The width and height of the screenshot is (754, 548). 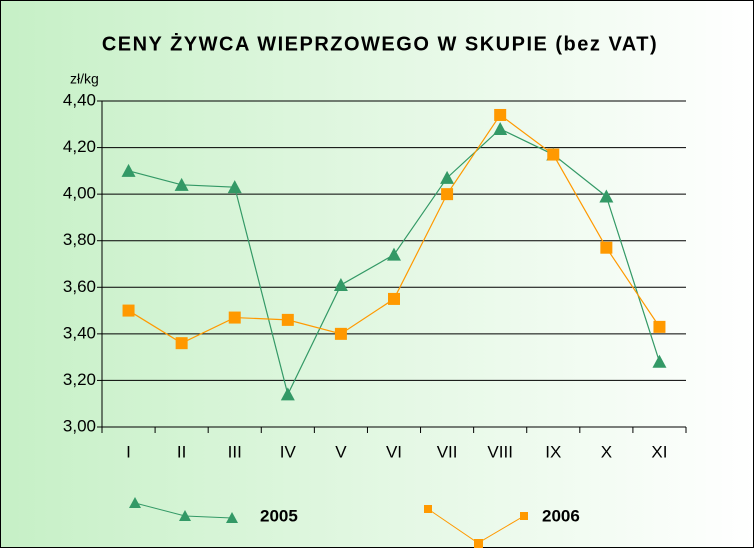 What do you see at coordinates (128, 451) in the screenshot?
I see `x-tick-label: I` at bounding box center [128, 451].